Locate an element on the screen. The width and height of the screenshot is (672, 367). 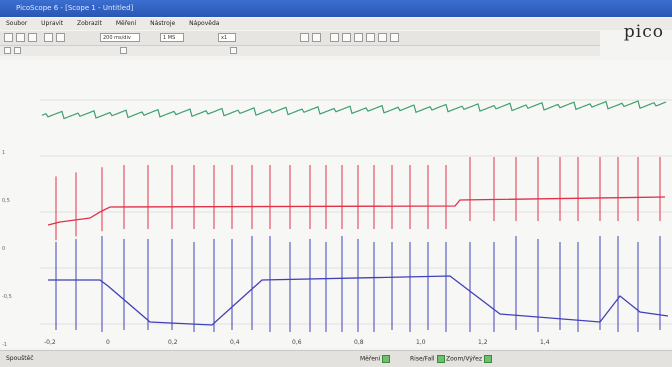
stop-icon is located at coordinates (316, 37).